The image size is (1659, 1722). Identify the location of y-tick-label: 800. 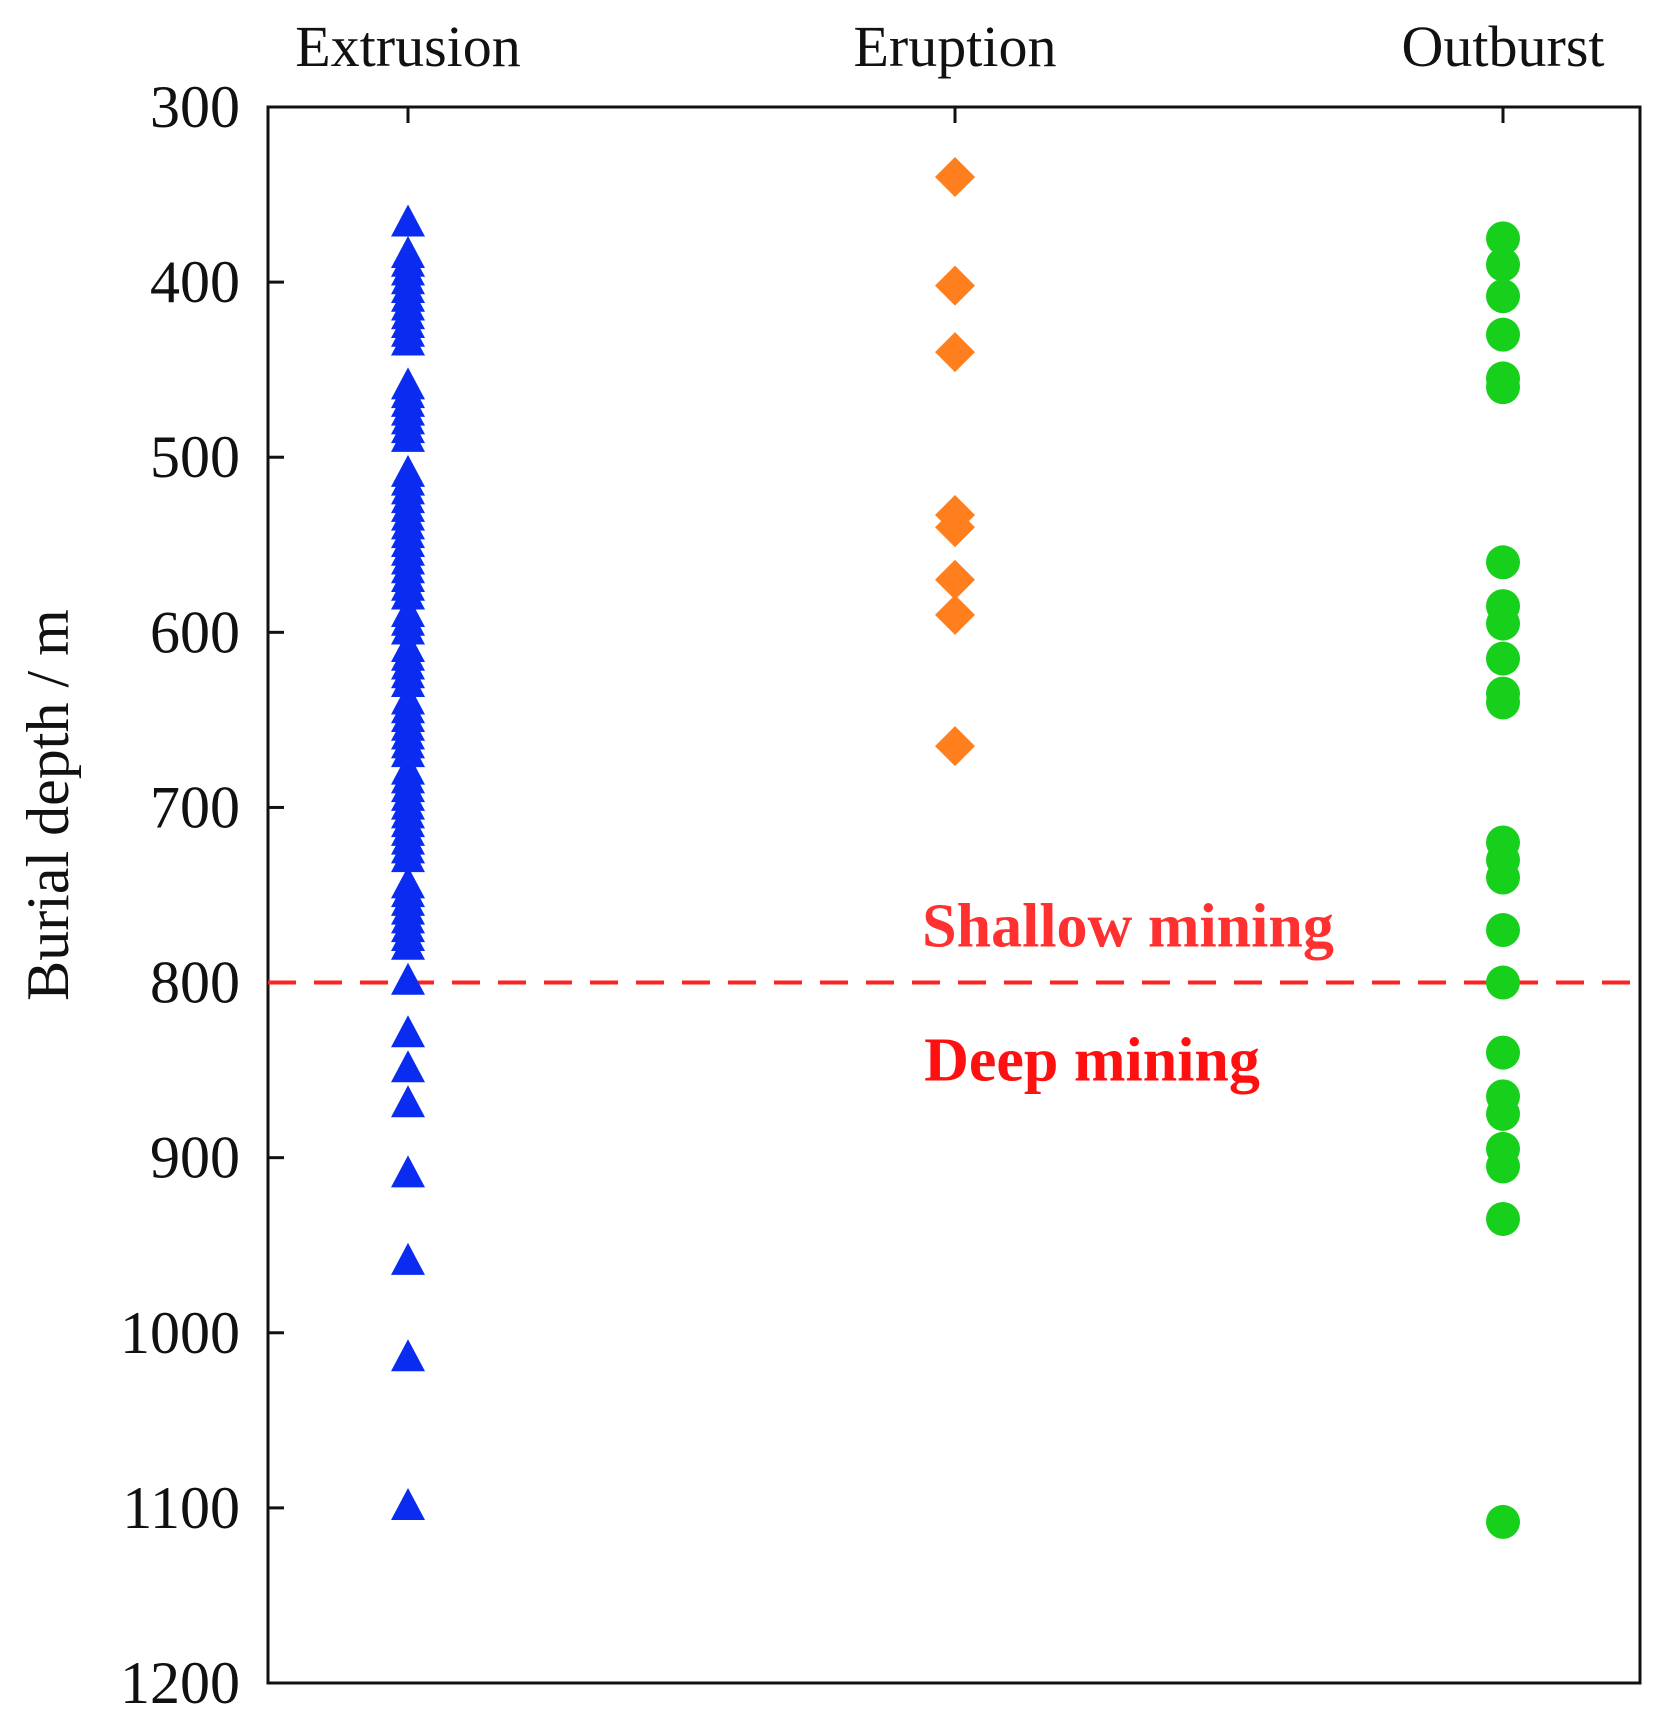
(195, 983).